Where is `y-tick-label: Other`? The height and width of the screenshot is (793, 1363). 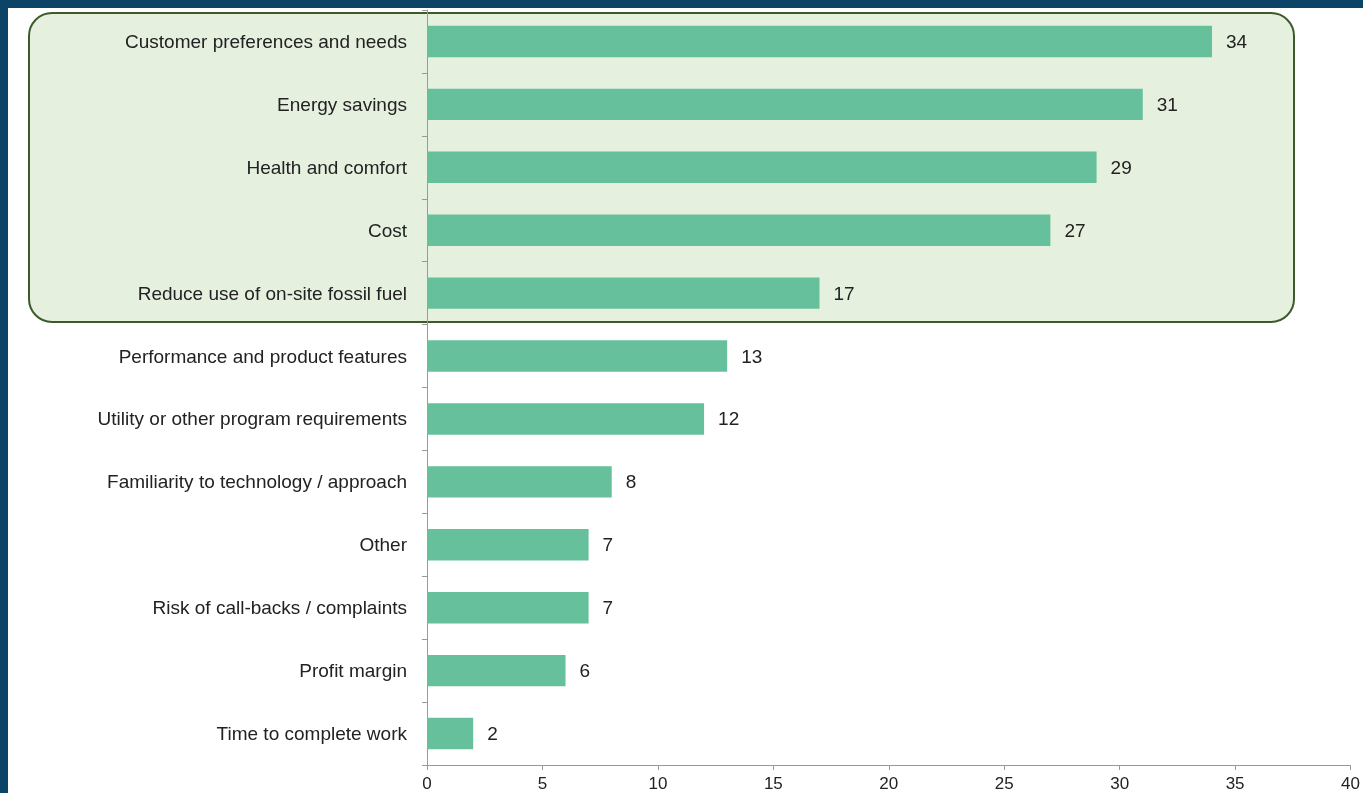
y-tick-label: Other is located at coordinates (383, 545).